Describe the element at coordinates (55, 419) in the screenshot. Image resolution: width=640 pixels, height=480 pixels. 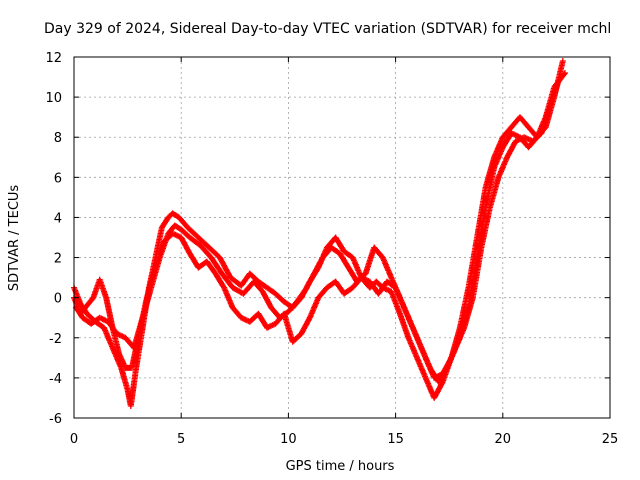
I see `y-tick-label: -6` at that location.